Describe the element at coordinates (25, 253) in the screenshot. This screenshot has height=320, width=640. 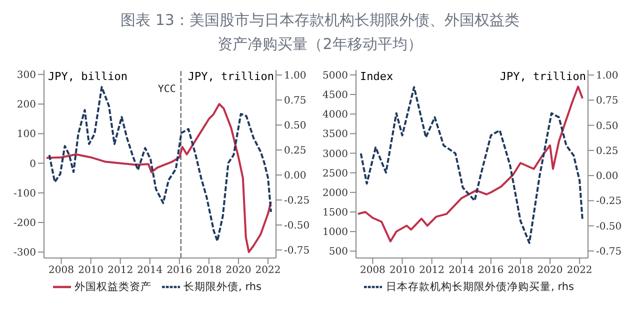
I see `y-tick-label: -300` at that location.